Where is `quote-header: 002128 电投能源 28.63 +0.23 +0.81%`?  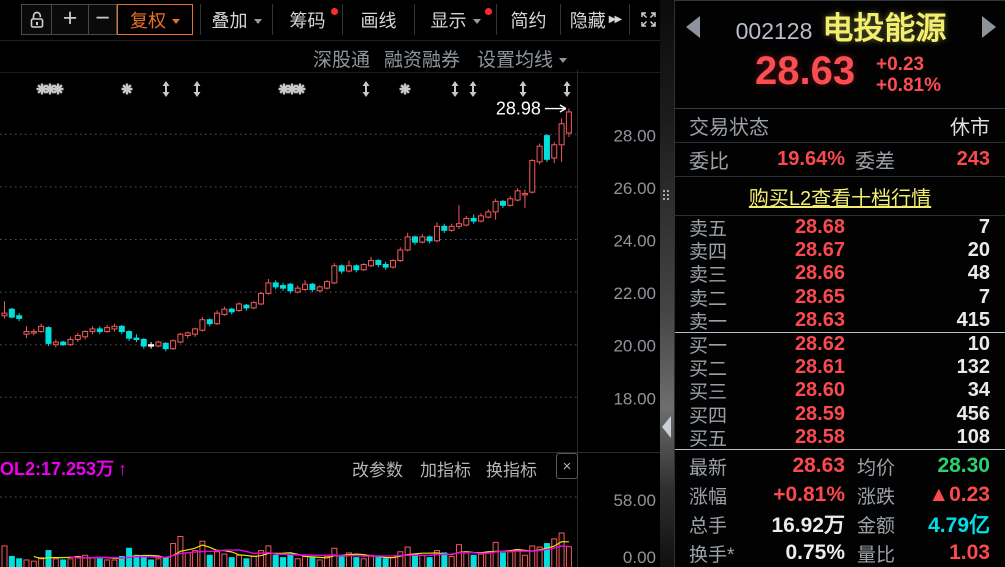 quote-header: 002128 电投能源 28.63 +0.23 +0.81% is located at coordinates (840, 55).